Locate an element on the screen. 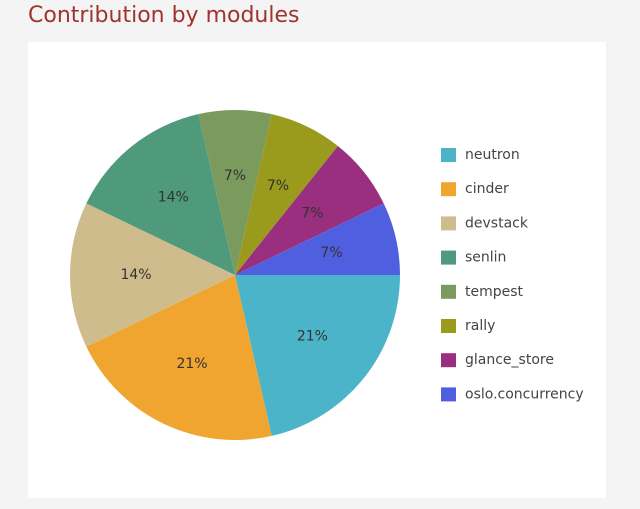 The height and width of the screenshot is (509, 640). legend-label: senlin is located at coordinates (485, 258).